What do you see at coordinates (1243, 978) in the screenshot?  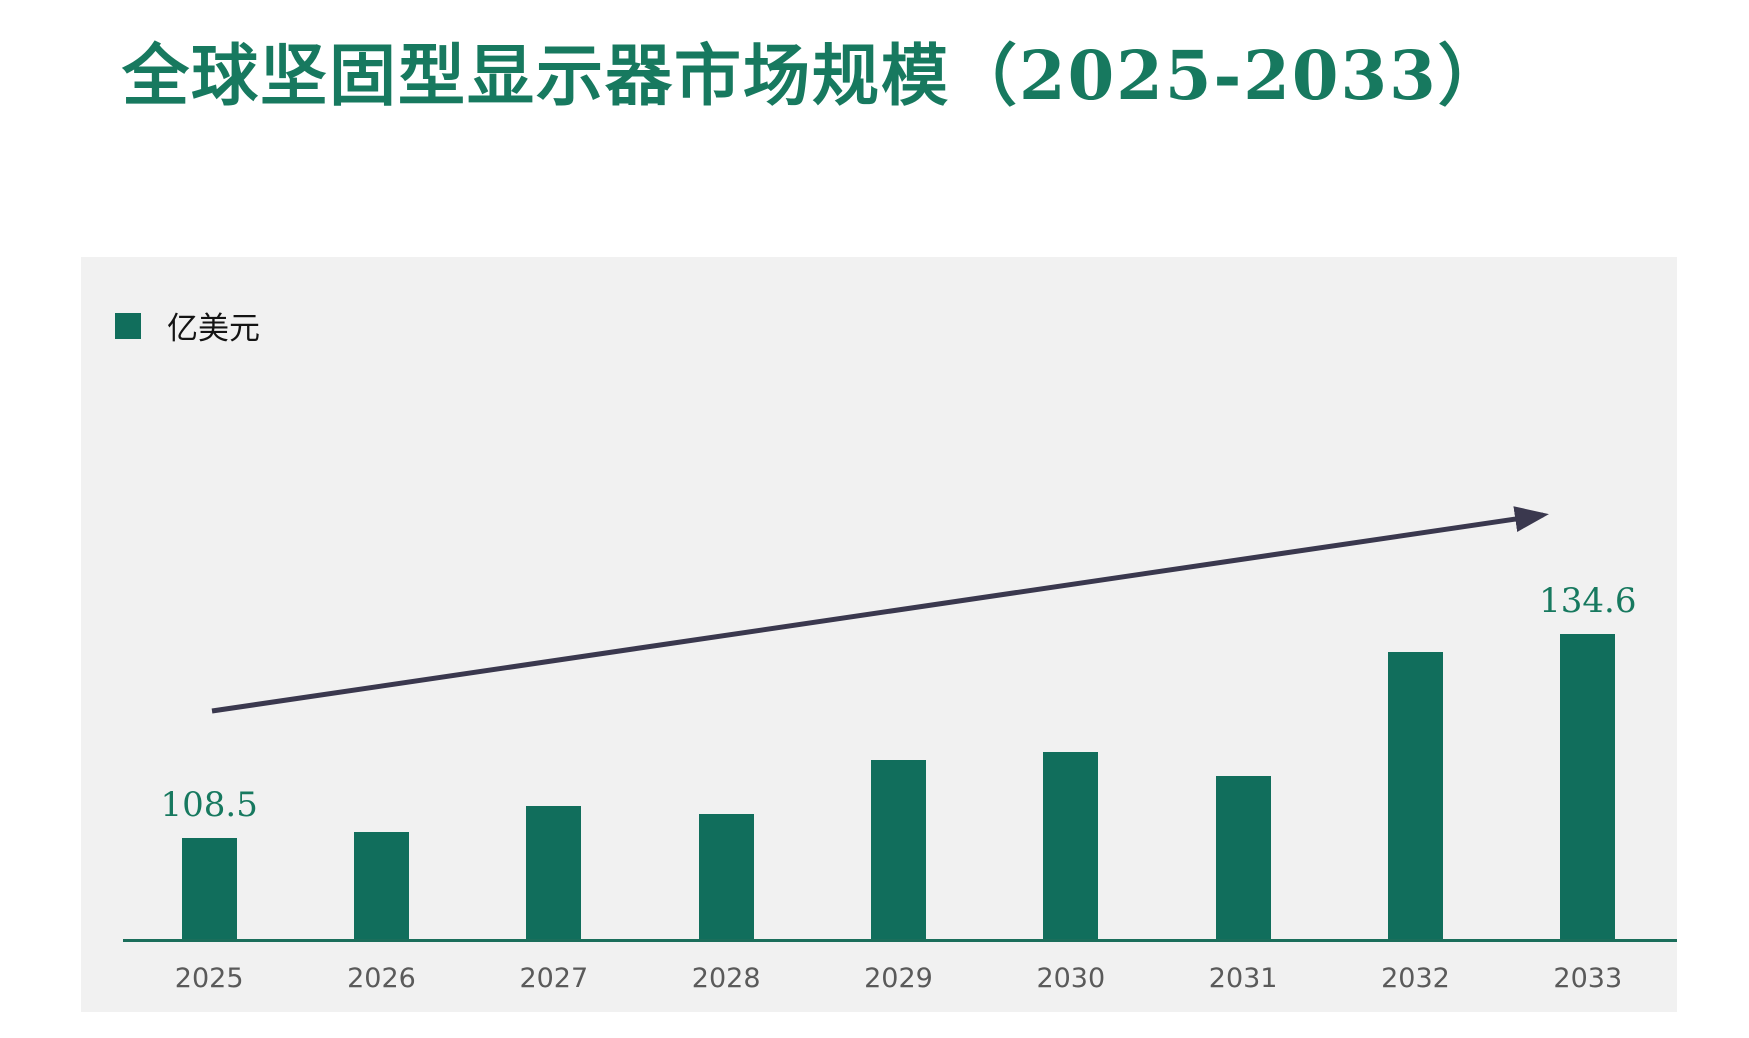 I see `x-axis-label: 2031` at bounding box center [1243, 978].